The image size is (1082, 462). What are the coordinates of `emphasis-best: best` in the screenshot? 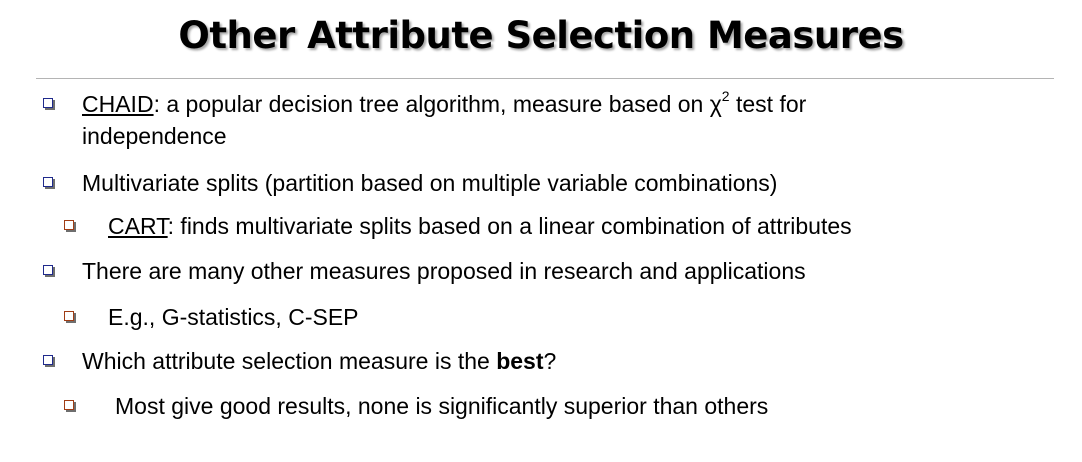 It's located at (520, 361).